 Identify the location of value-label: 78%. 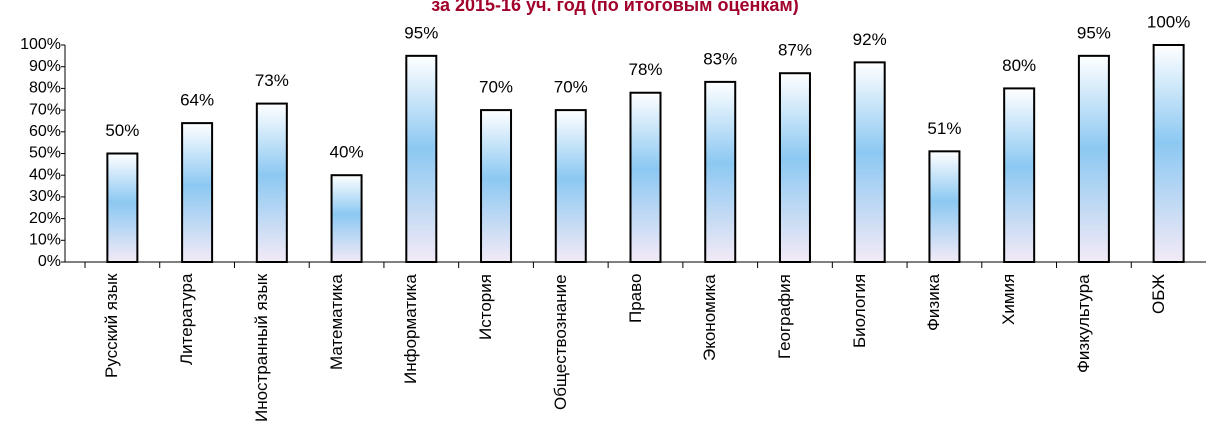
(645, 69).